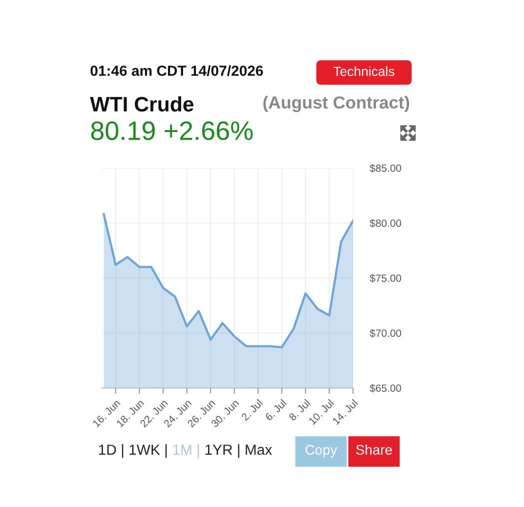 This screenshot has height=507, width=524. Describe the element at coordinates (142, 104) in the screenshot. I see `chart-title: WTI Crude` at that location.